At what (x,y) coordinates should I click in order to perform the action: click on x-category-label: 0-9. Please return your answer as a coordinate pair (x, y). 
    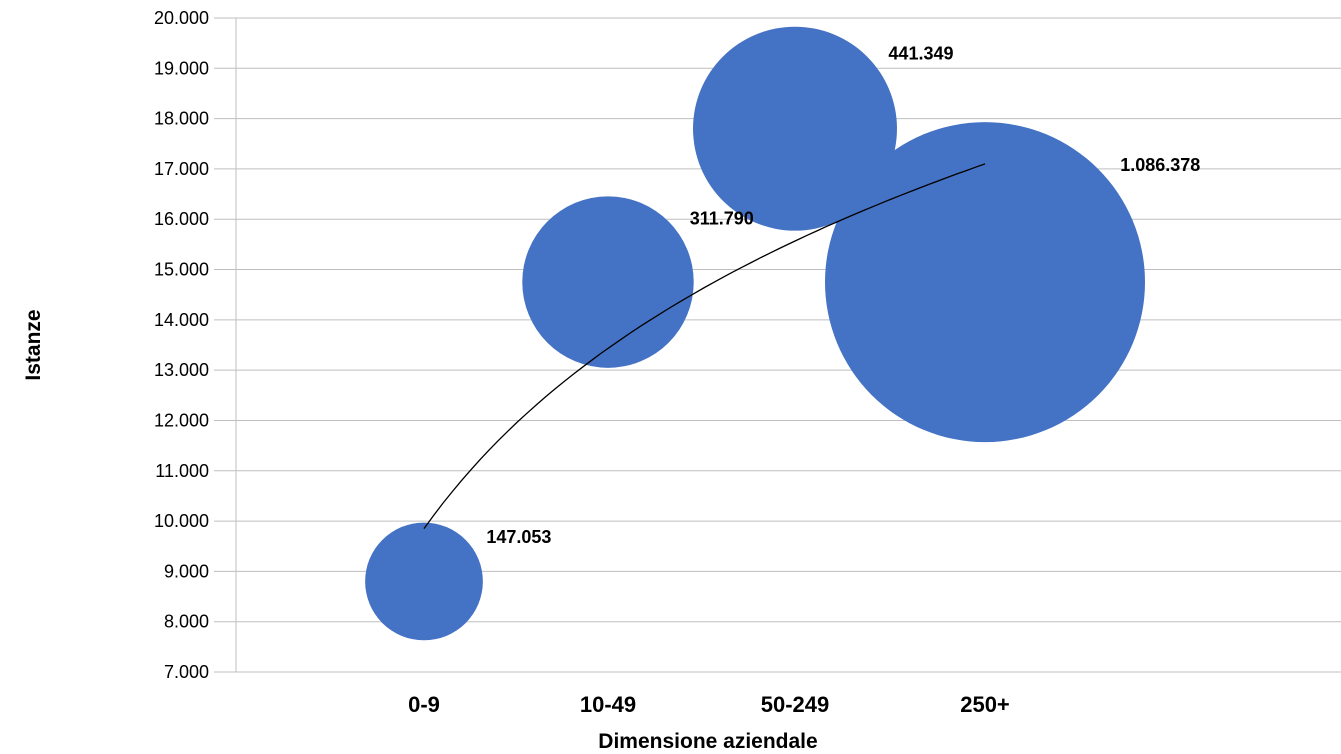
    Looking at the image, I should click on (424, 704).